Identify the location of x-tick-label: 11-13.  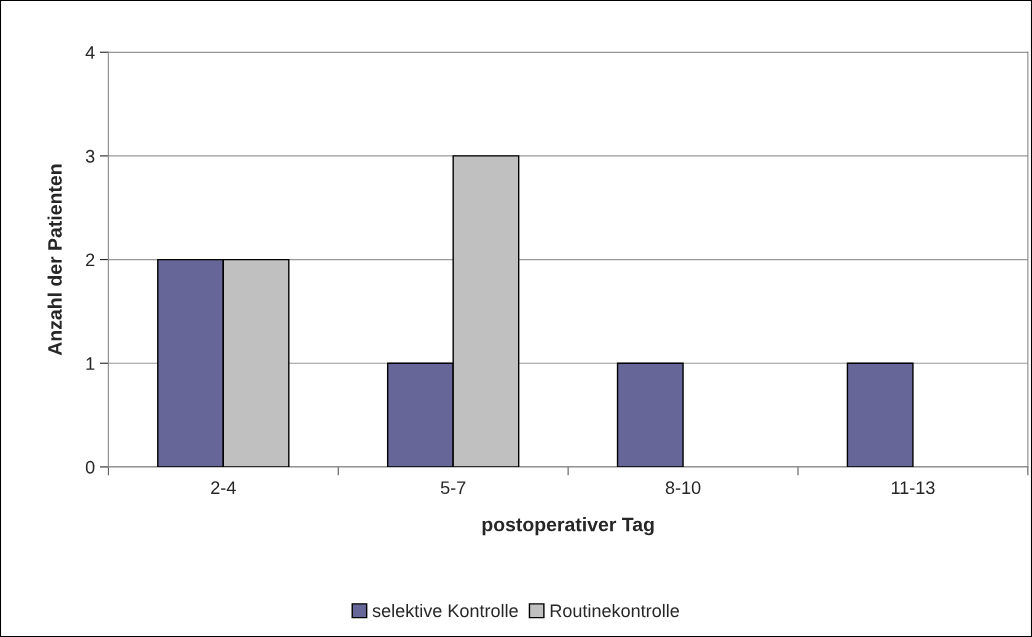
(913, 488).